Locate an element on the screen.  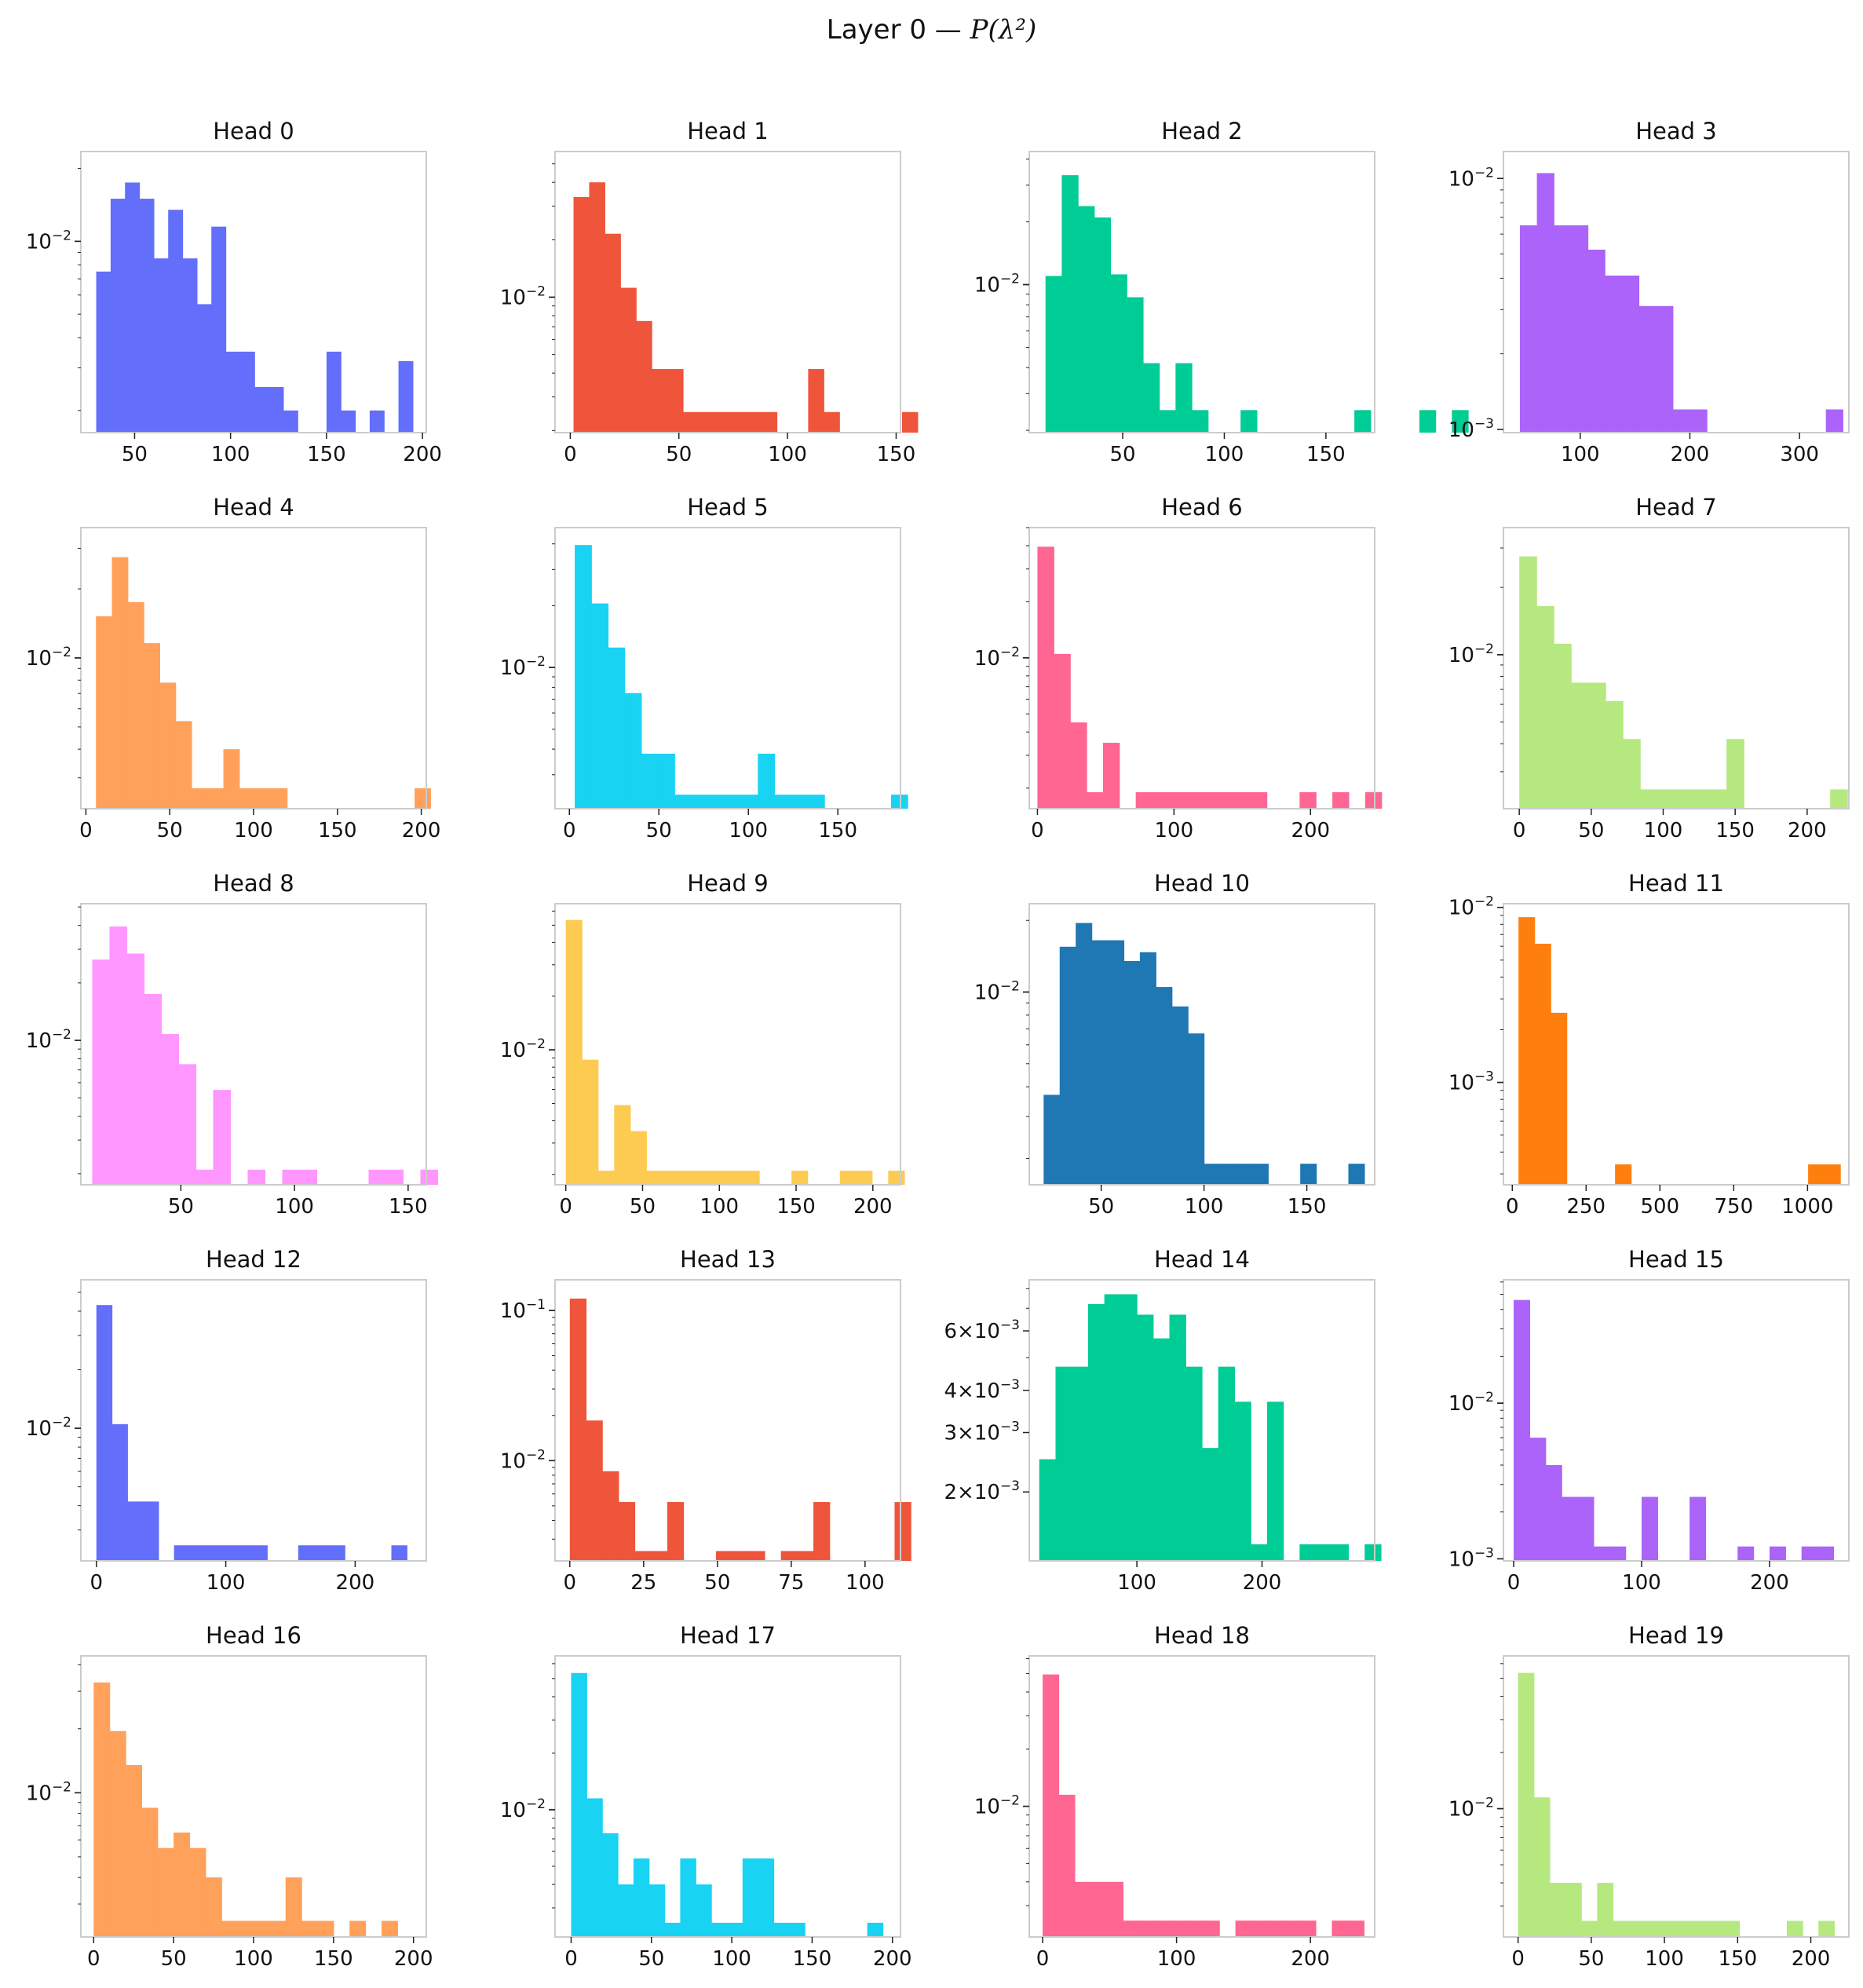
figure-title-math: P(λ²) is located at coordinates (1003, 30).